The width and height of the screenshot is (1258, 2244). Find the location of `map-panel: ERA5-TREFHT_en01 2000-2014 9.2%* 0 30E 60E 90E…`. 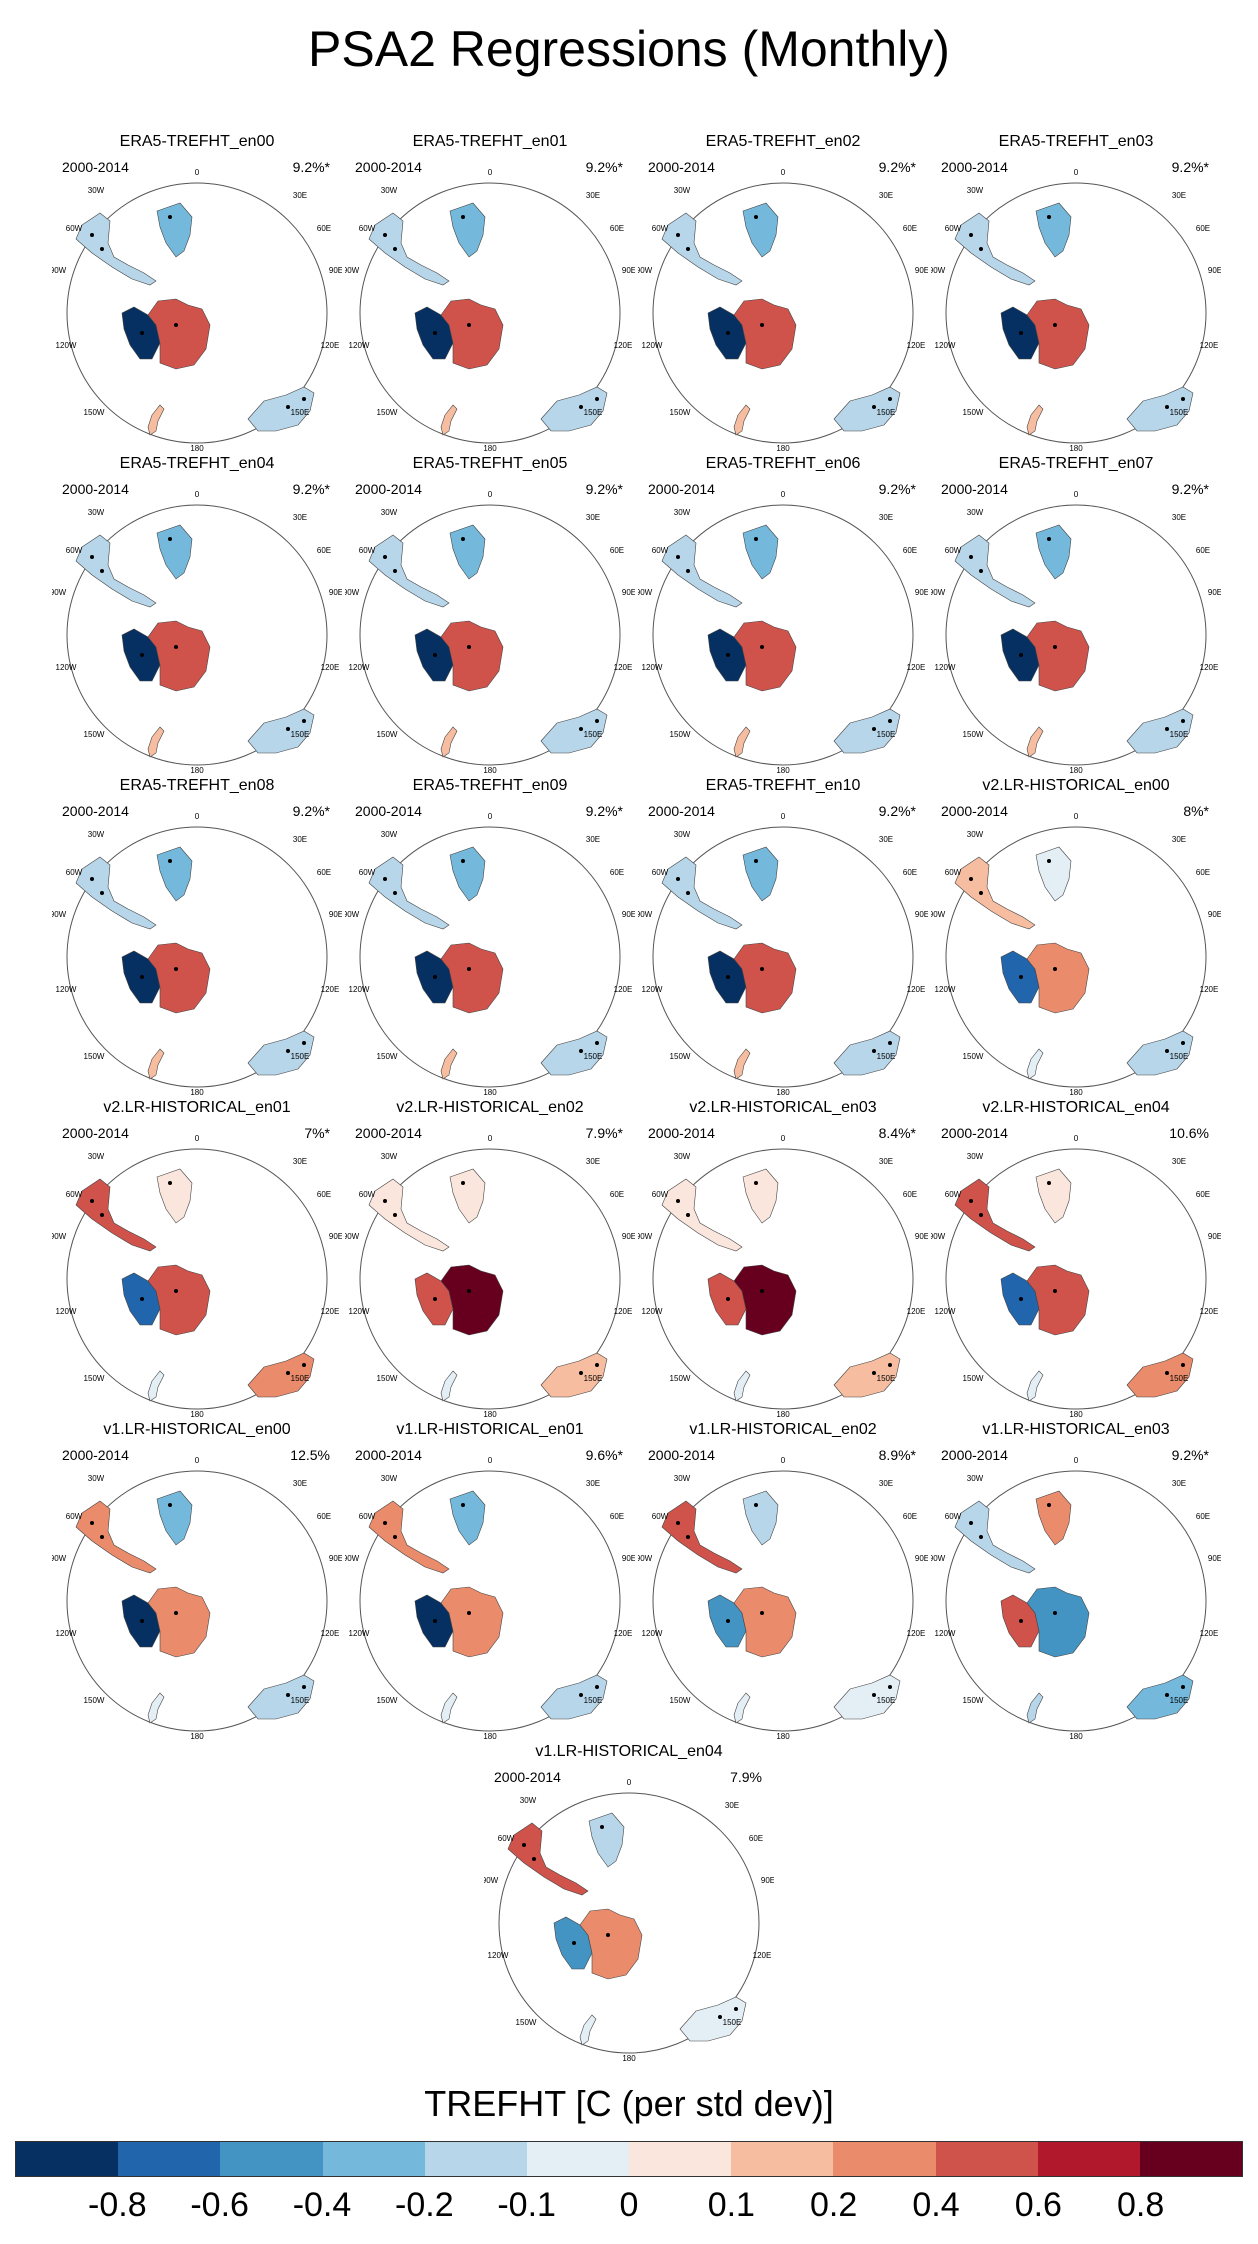

map-panel: ERA5-TREFHT_en01 2000-2014 9.2%* 0 30E 60E 90E… is located at coordinates (490, 293).